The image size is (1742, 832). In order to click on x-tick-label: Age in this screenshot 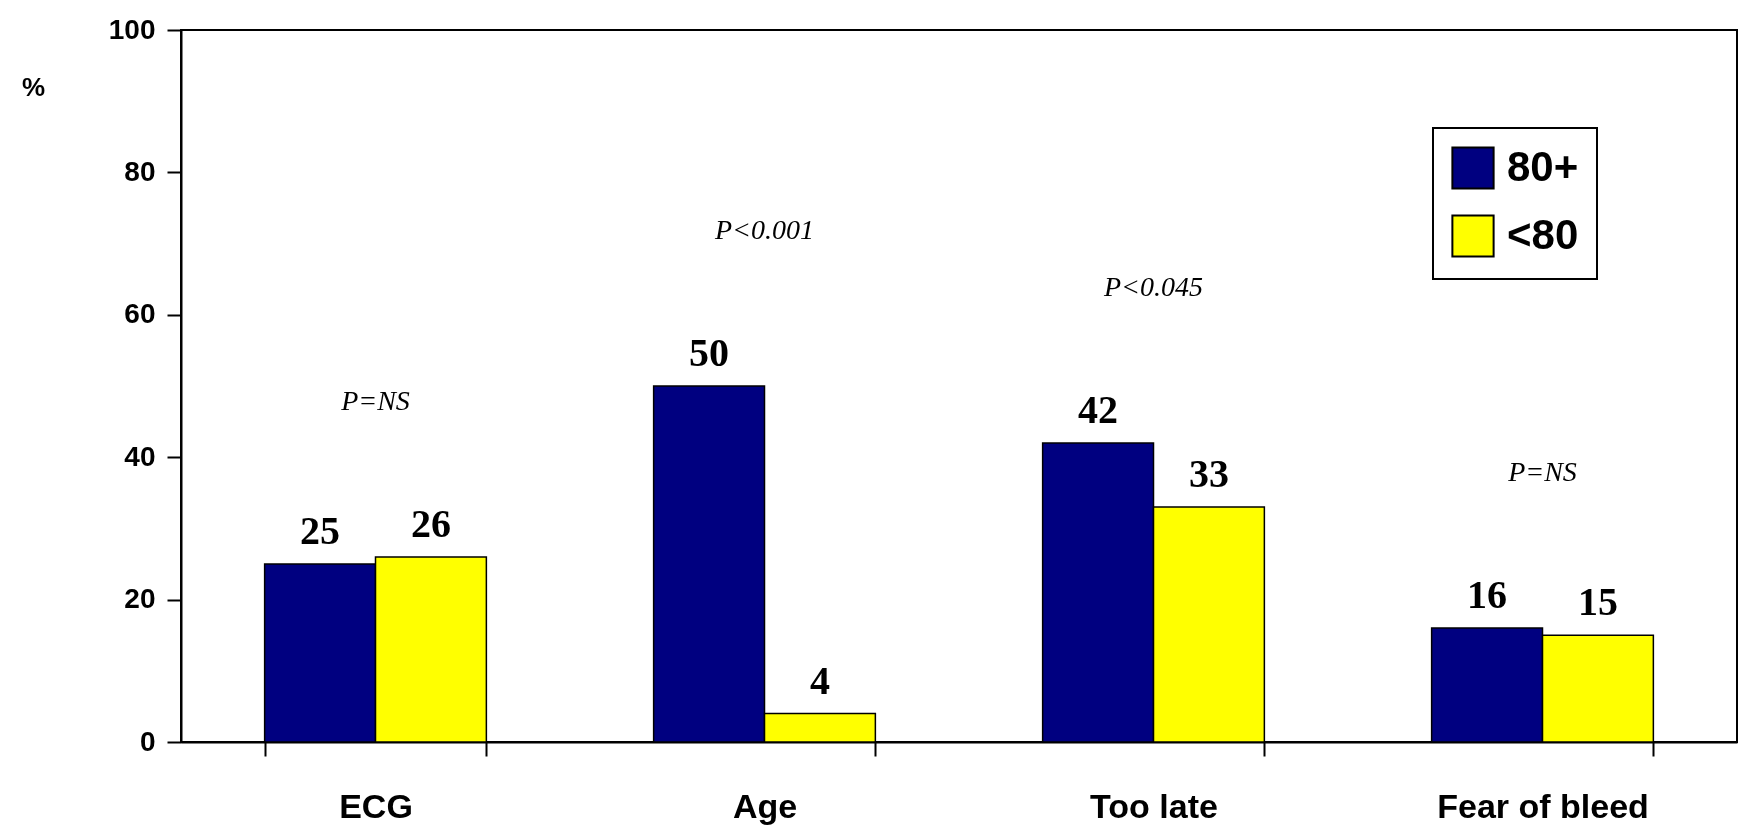, I will do `click(765, 805)`.